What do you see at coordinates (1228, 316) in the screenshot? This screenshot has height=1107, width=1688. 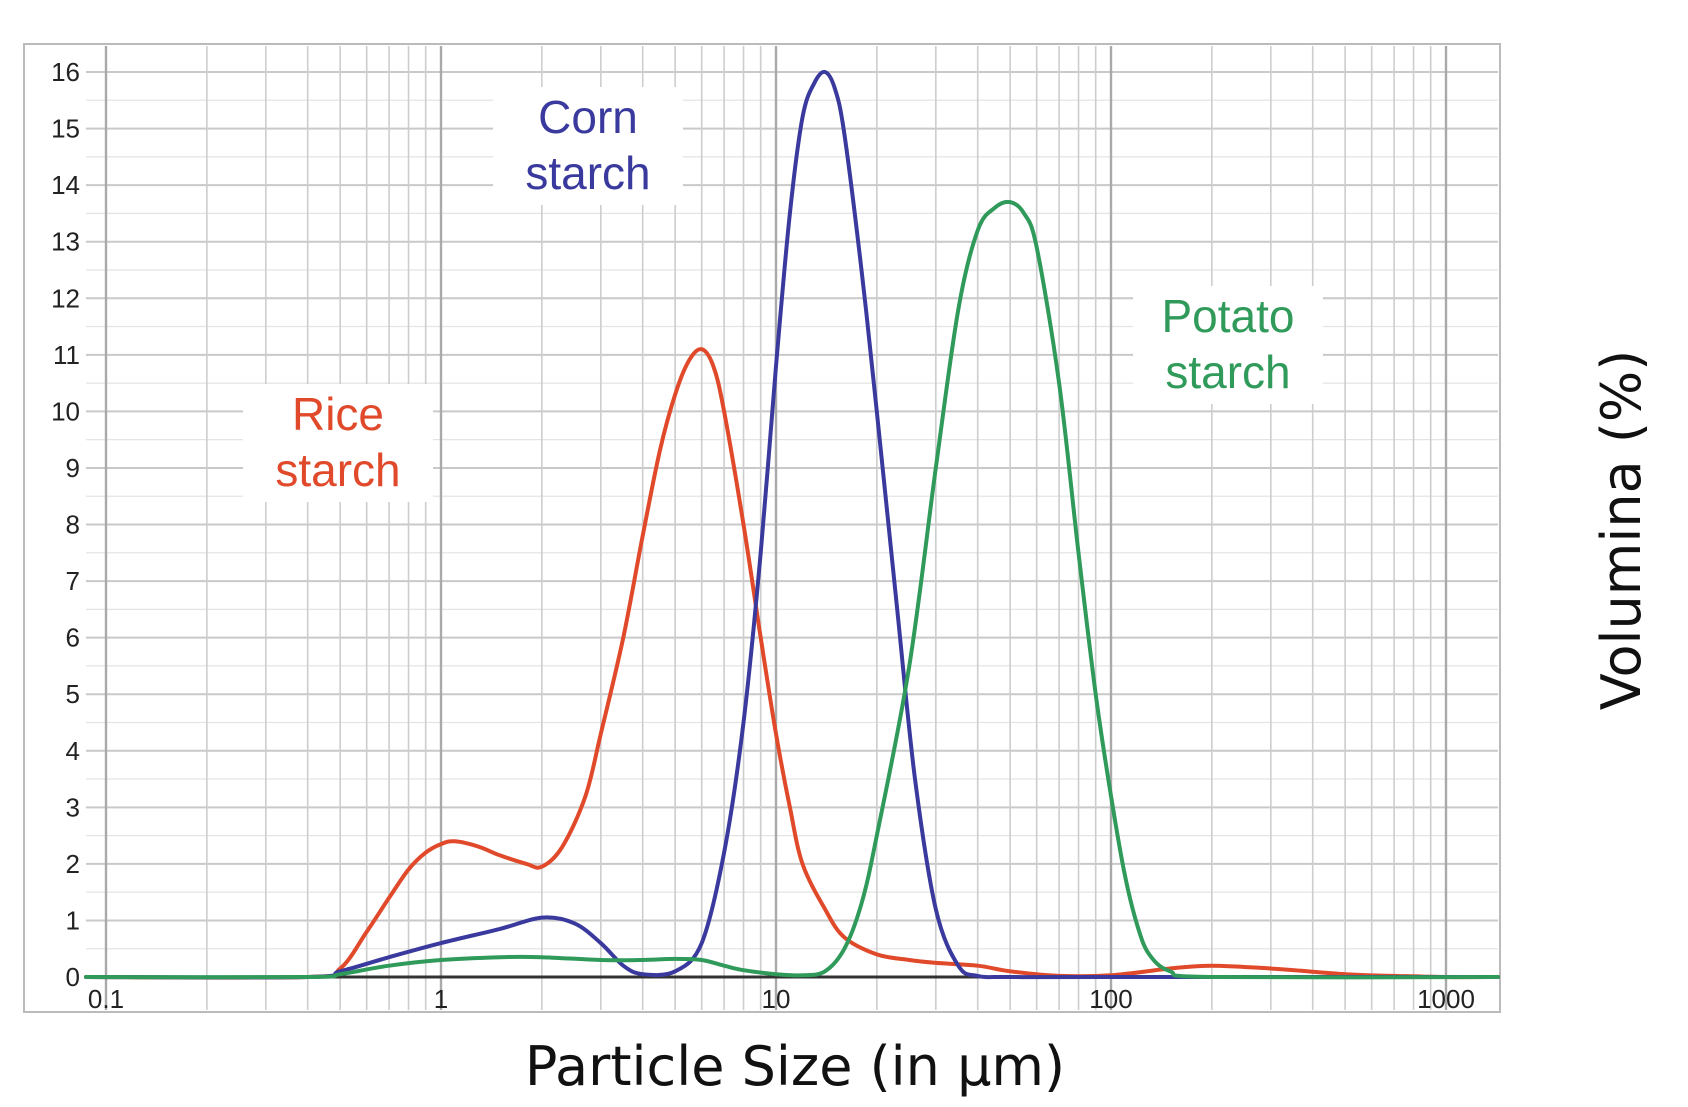 I see `series-label-text: Potato` at bounding box center [1228, 316].